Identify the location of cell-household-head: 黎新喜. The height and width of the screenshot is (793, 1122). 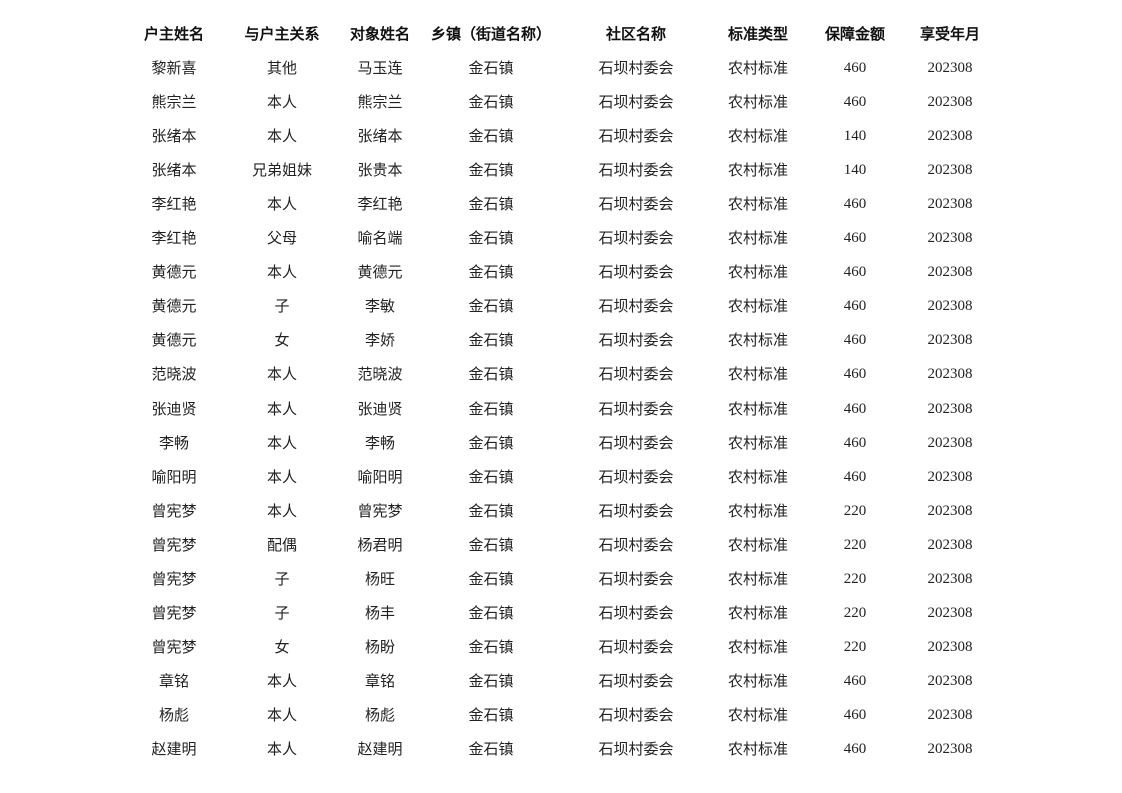
(174, 68).